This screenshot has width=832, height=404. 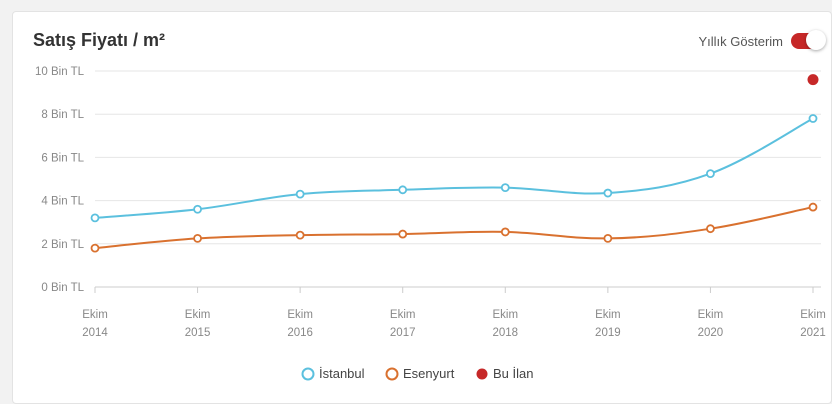 I want to click on annual-view-toggle-group: Yıllık Gösterim, so click(x=762, y=40).